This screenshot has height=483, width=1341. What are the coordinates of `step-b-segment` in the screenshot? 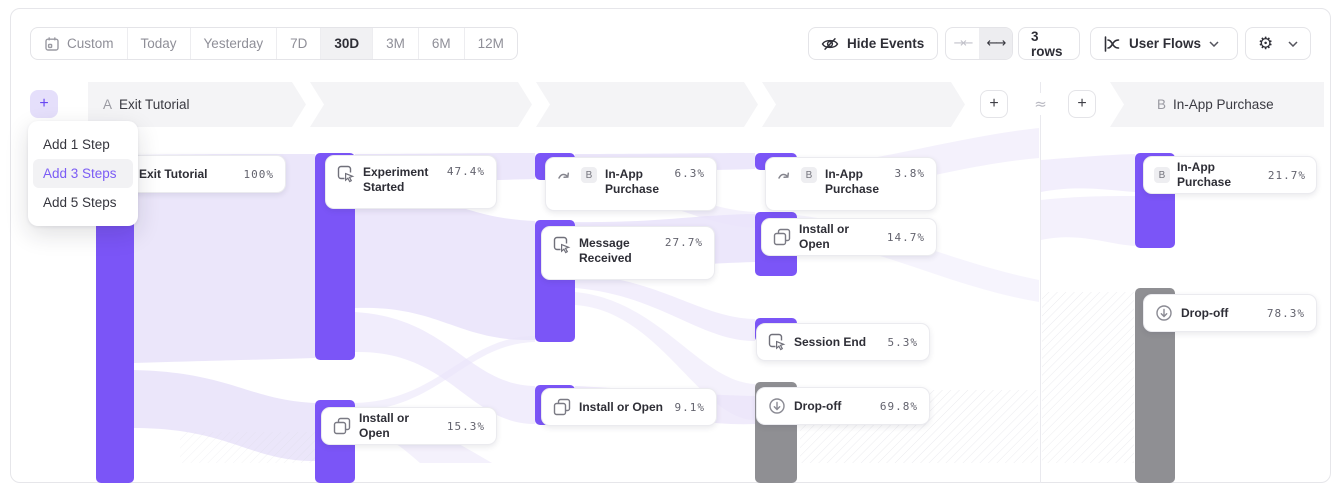 It's located at (1217, 104).